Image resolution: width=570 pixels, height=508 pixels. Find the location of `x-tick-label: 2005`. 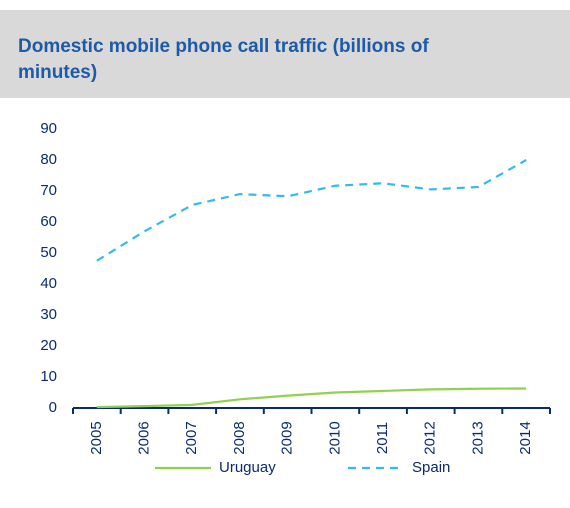

x-tick-label: 2005 is located at coordinates (96, 437).